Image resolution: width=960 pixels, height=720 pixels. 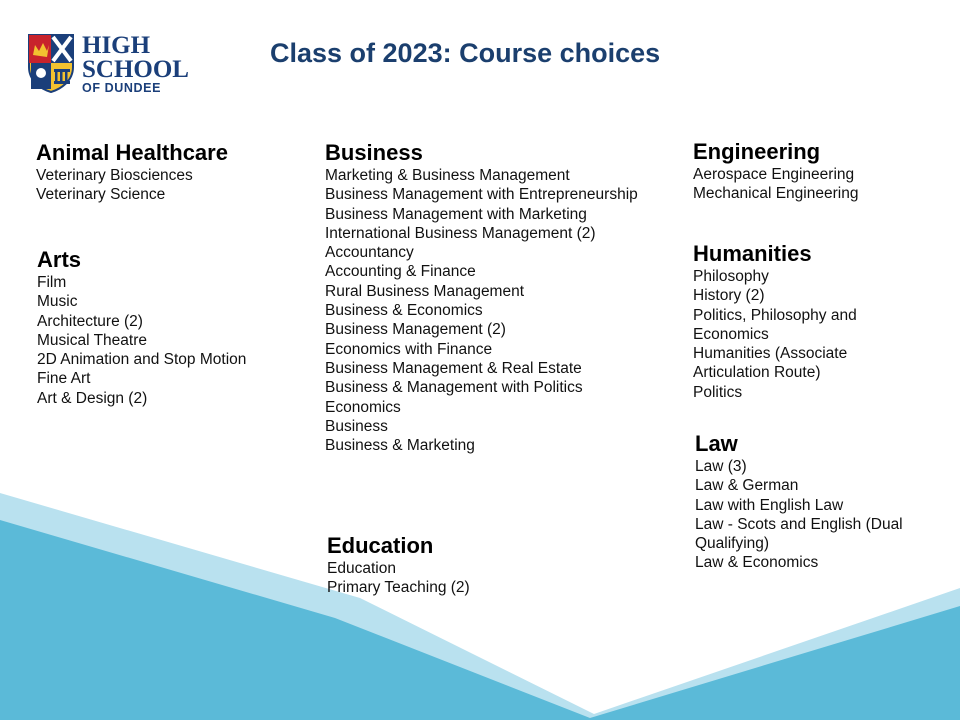 I want to click on course-item: Education, so click(x=361, y=568).